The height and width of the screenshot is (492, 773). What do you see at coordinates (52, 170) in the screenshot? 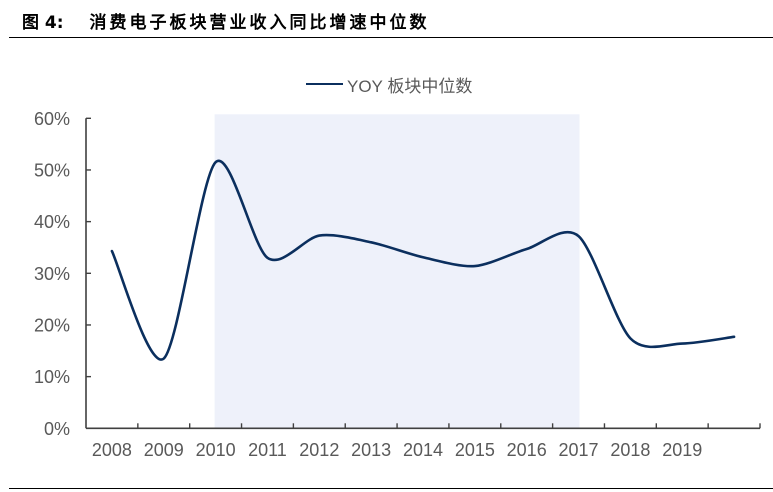
I see `y-tick-label: 50%` at bounding box center [52, 170].